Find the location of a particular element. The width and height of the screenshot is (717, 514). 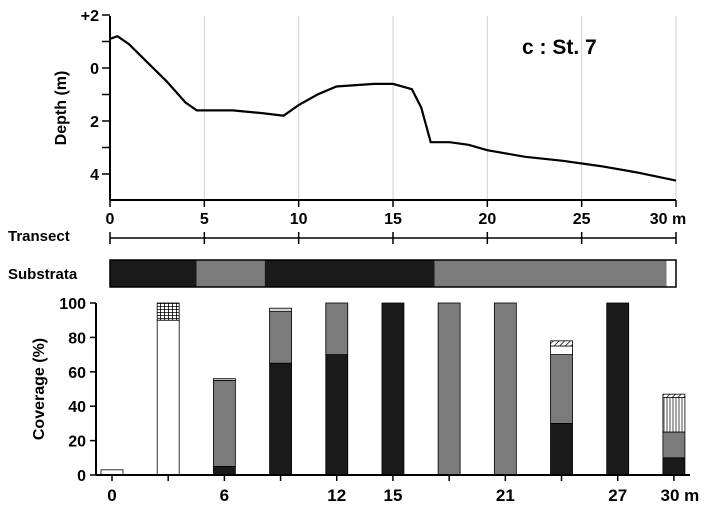

coverage-x-tick-label: 30 m is located at coordinates (680, 495).